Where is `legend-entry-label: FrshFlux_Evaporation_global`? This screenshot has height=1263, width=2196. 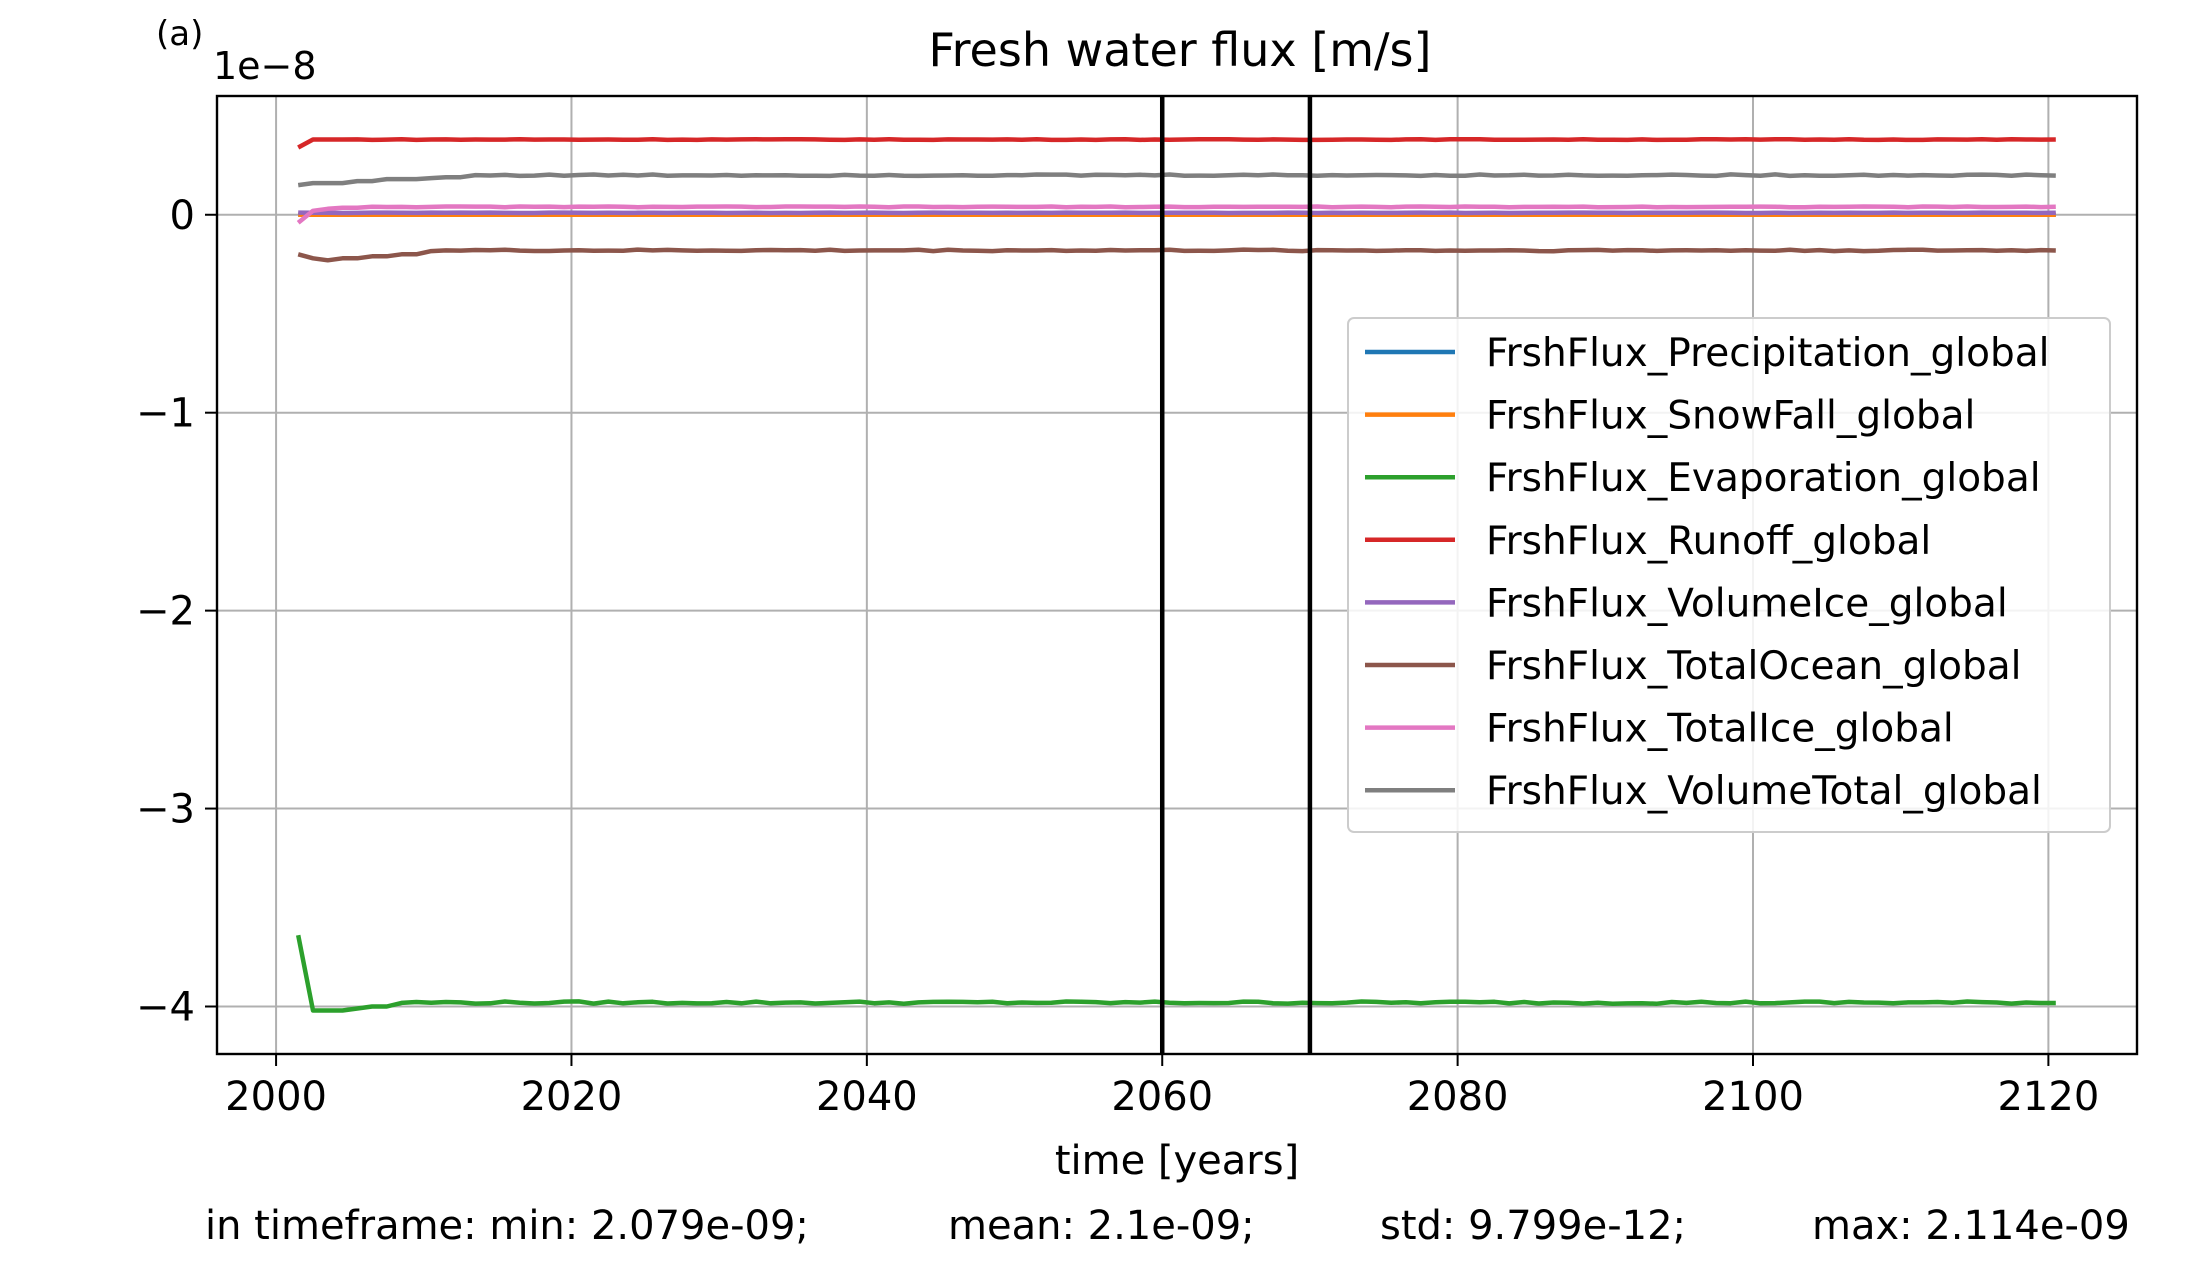
legend-entry-label: FrshFlux_Evaporation_global is located at coordinates (1763, 478).